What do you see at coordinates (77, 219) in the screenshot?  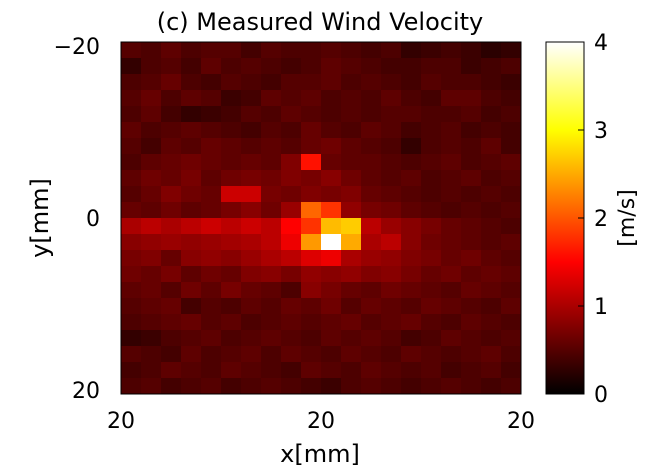 I see `y-tick-labels: −20 0 20` at bounding box center [77, 219].